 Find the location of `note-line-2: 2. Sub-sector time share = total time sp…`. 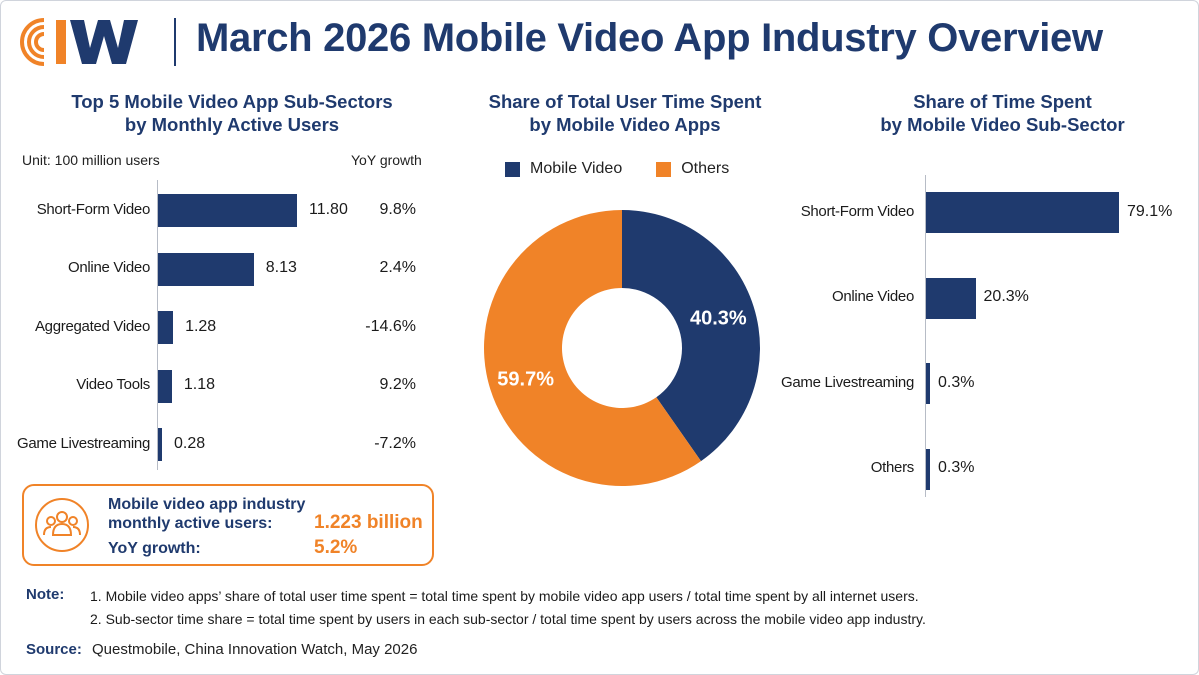

note-line-2: 2. Sub-sector time share = total time sp… is located at coordinates (508, 619).